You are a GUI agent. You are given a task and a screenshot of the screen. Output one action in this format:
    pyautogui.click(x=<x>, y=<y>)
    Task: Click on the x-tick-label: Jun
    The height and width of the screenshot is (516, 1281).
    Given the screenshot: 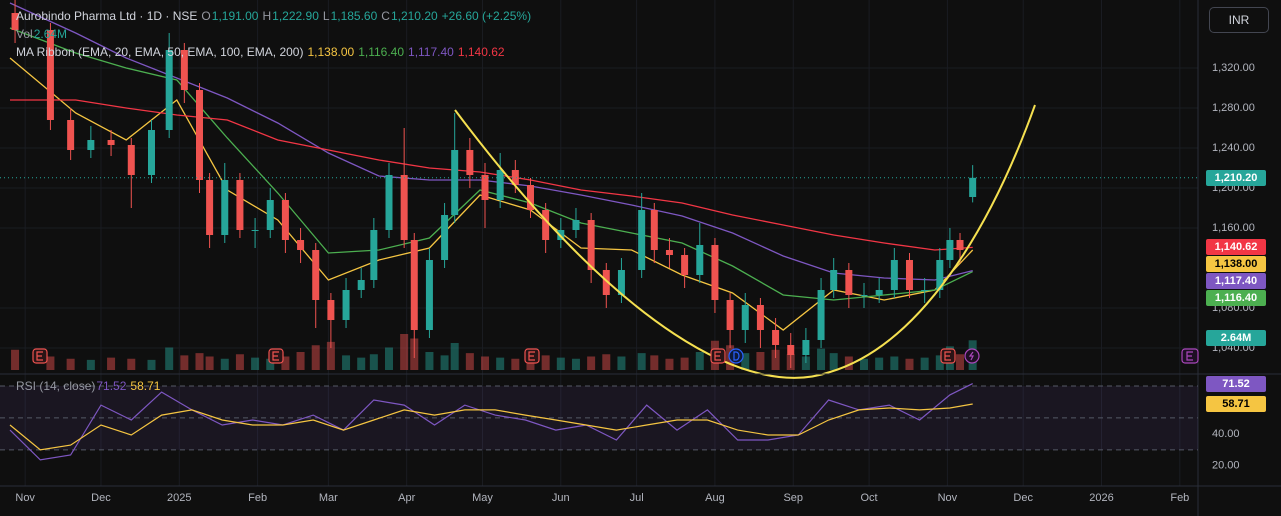 What is the action you would take?
    pyautogui.click(x=561, y=498)
    